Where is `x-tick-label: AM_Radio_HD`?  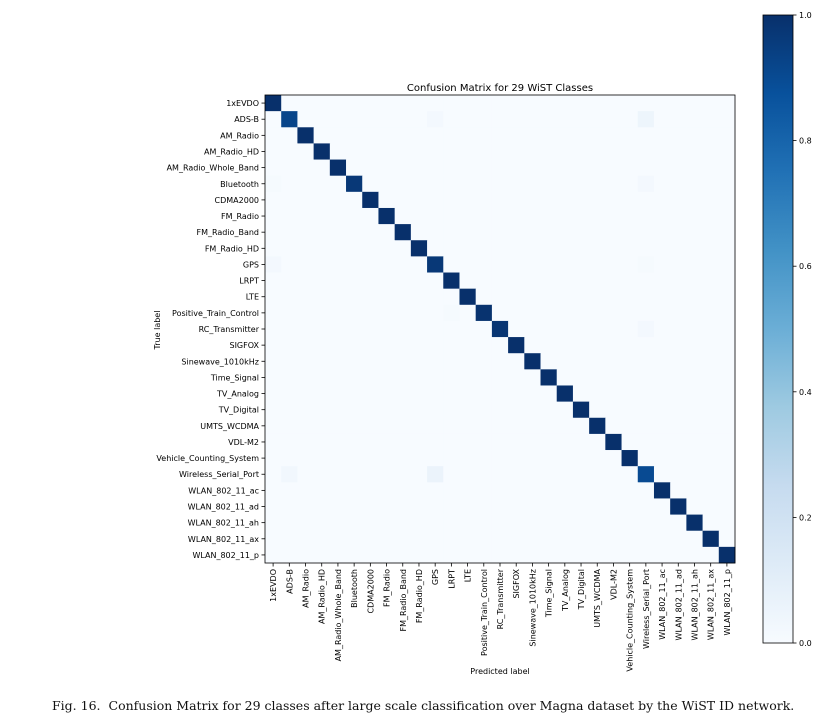
x-tick-label: AM_Radio_HD is located at coordinates (322, 596).